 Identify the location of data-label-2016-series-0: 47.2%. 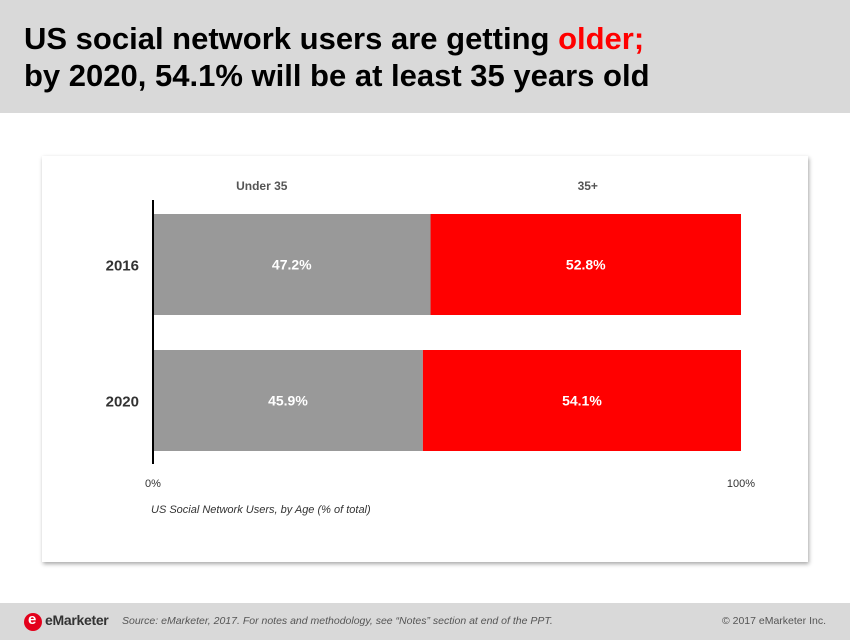
(292, 265).